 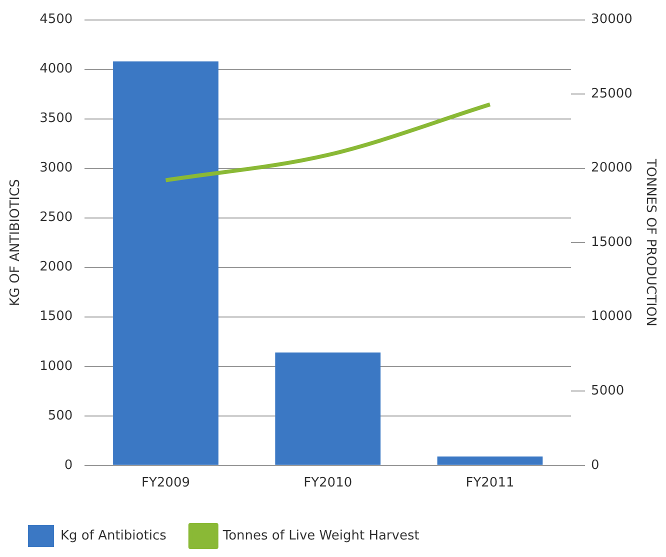 I want to click on y2-tick-label: 20000, so click(x=611, y=168).